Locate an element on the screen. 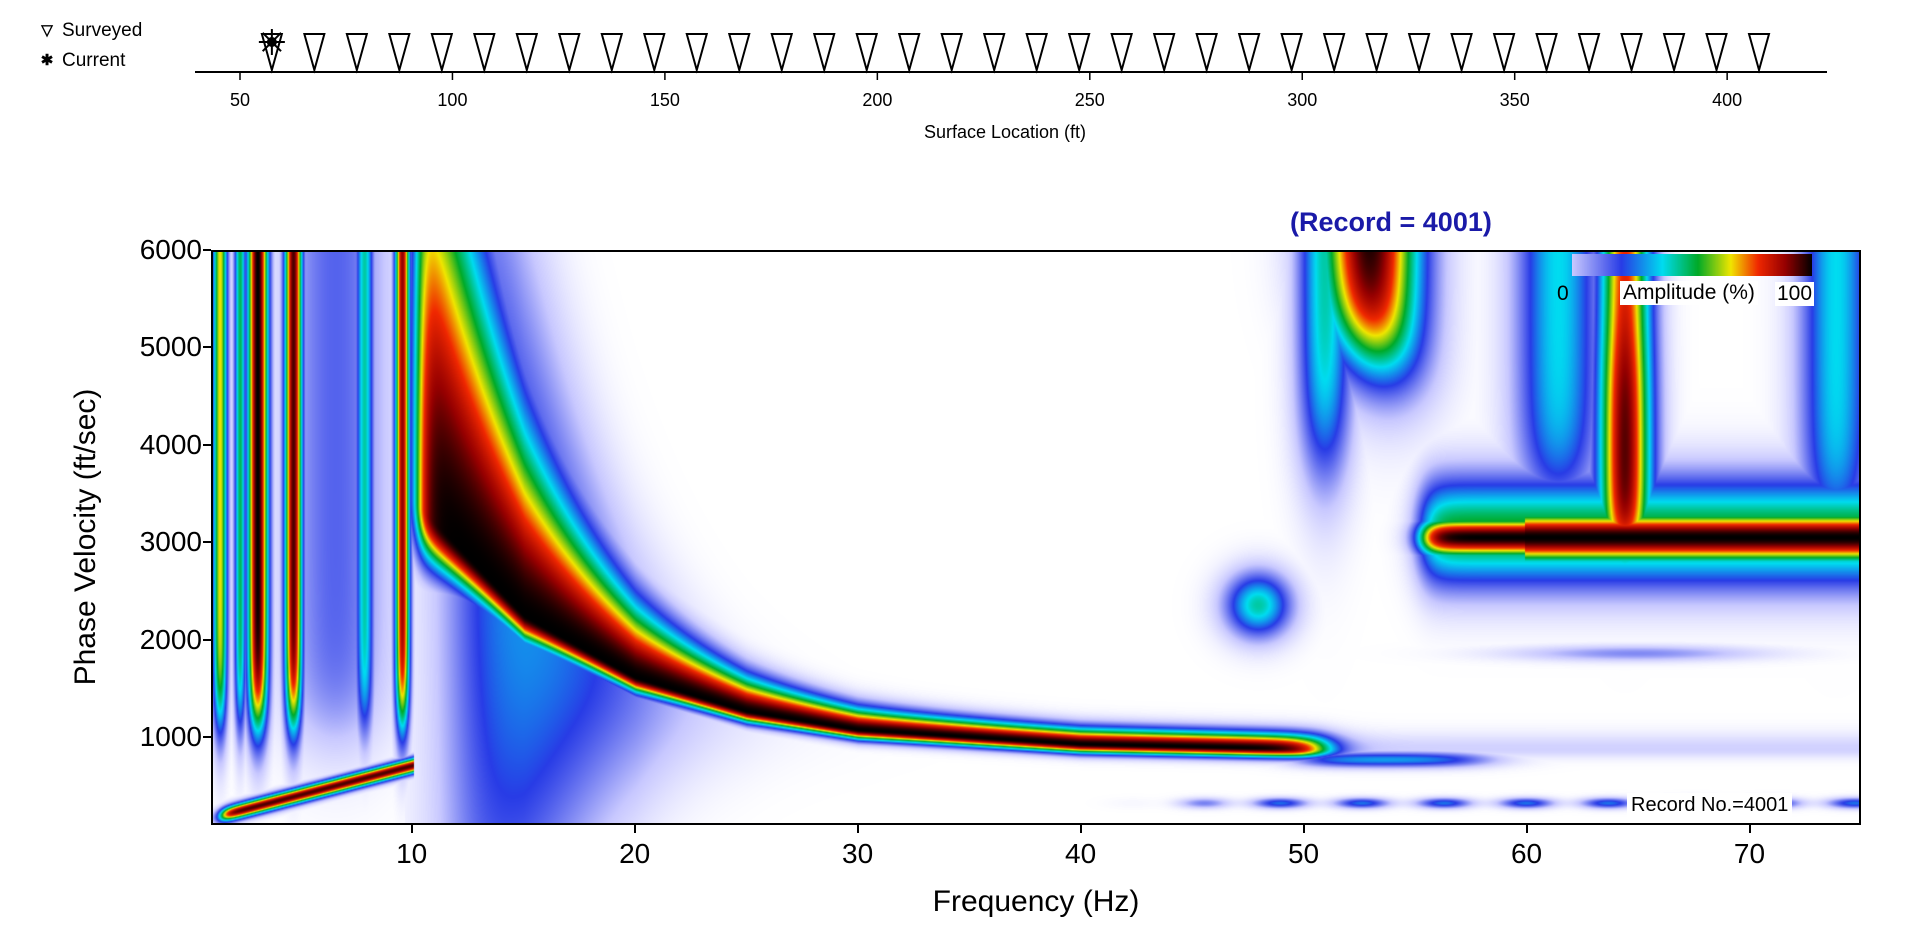 The image size is (1920, 949). triangle-down-icon: ▽ is located at coordinates (47, 30).